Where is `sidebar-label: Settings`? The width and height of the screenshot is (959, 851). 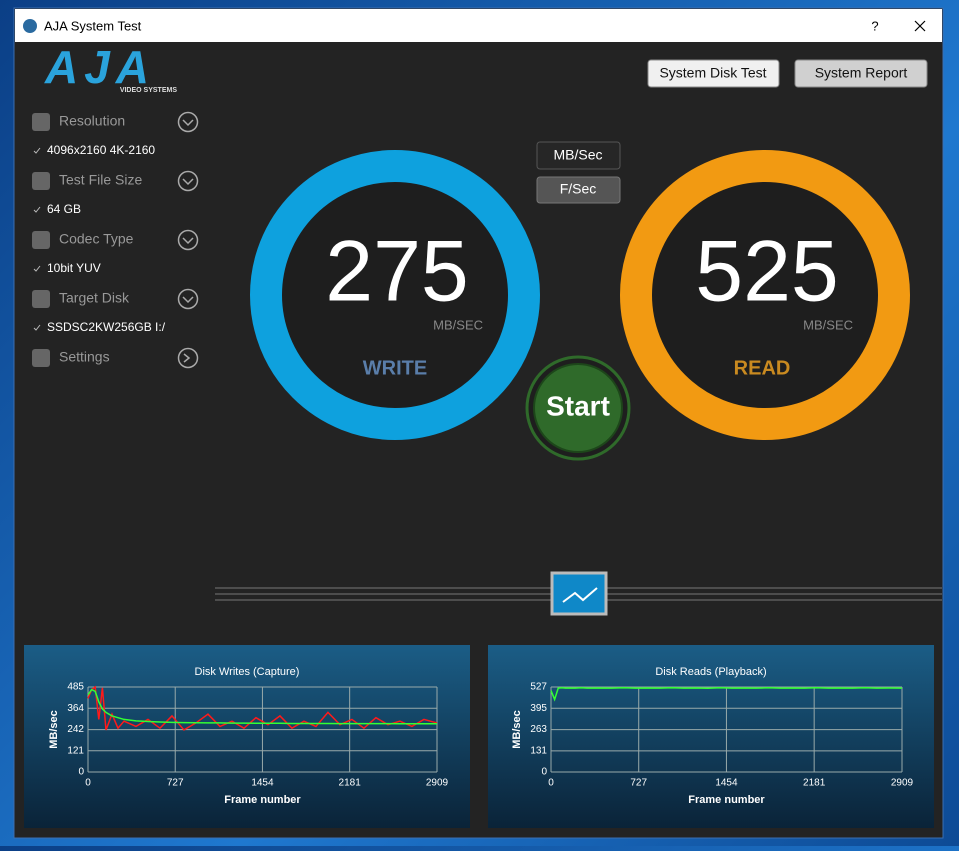 sidebar-label: Settings is located at coordinates (84, 357).